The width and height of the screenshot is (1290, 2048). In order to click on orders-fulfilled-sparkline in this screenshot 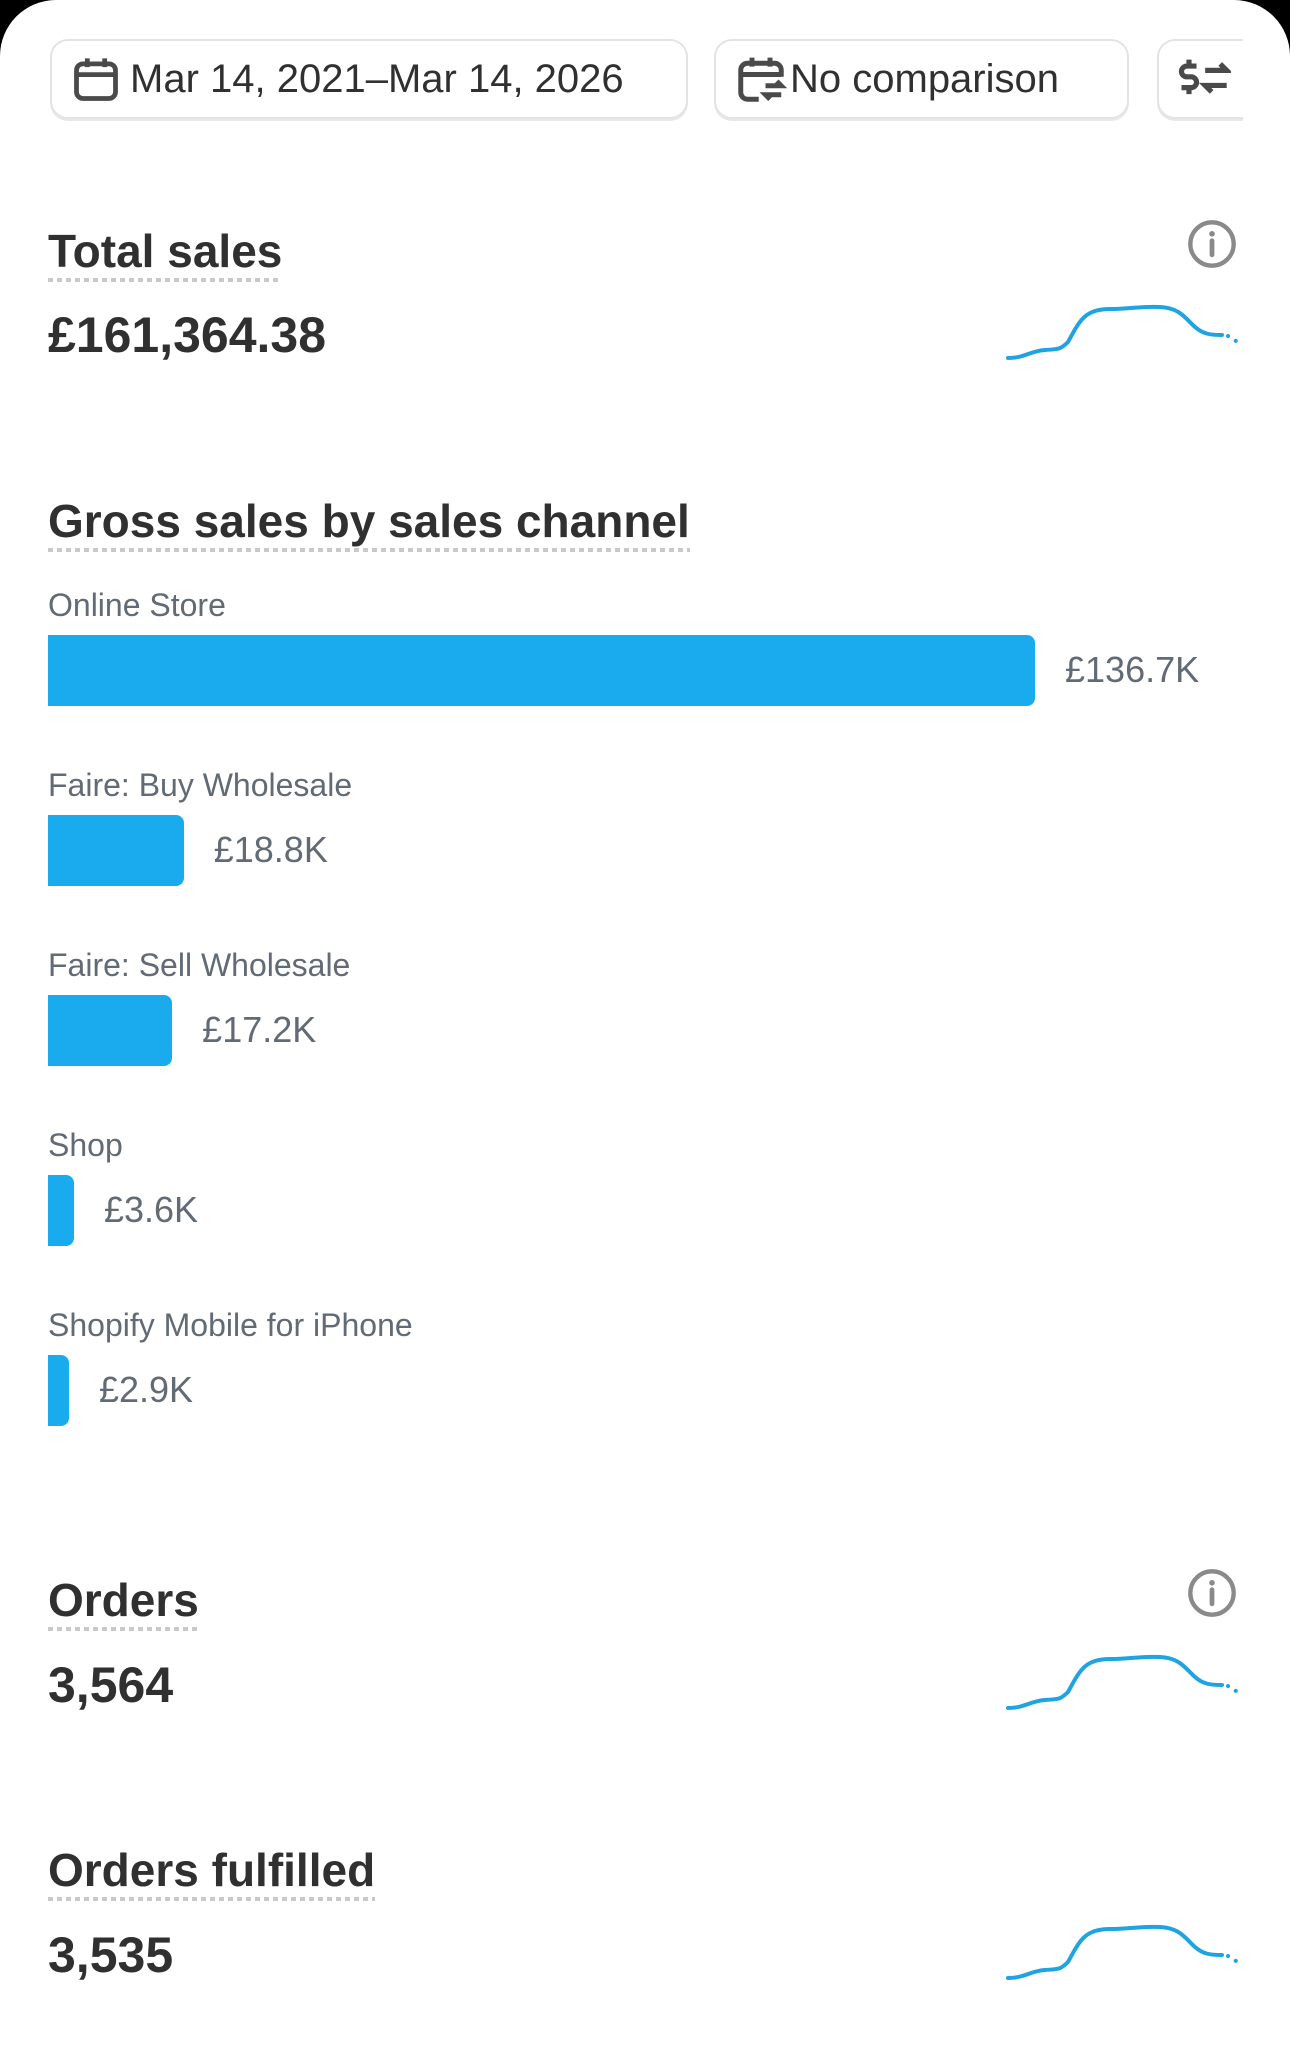, I will do `click(1123, 1952)`.